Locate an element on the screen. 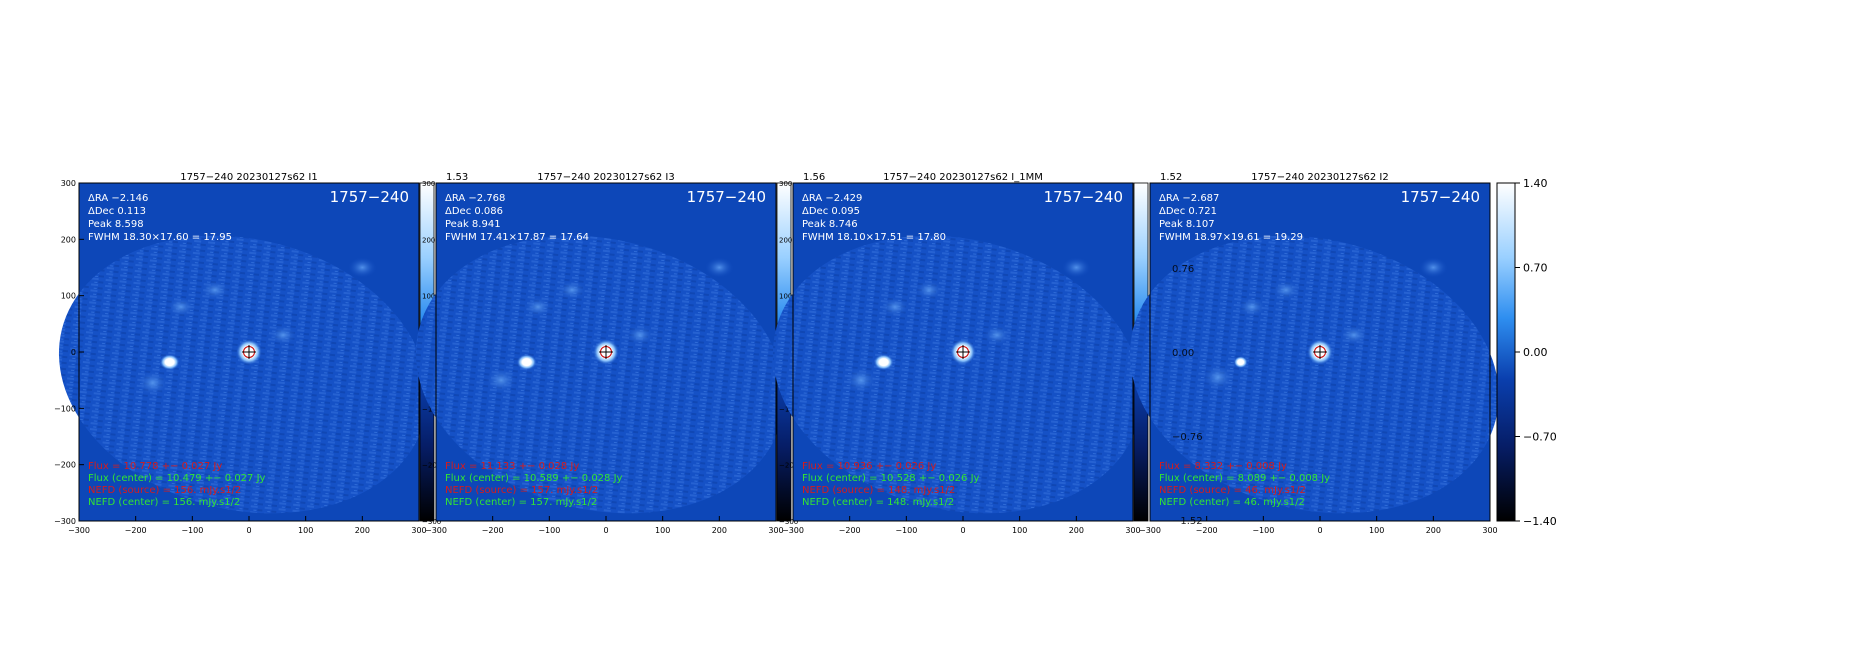 Image resolution: width=1864 pixels, height=656 pixels. y-tick-label: −200 is located at coordinates (65, 465).